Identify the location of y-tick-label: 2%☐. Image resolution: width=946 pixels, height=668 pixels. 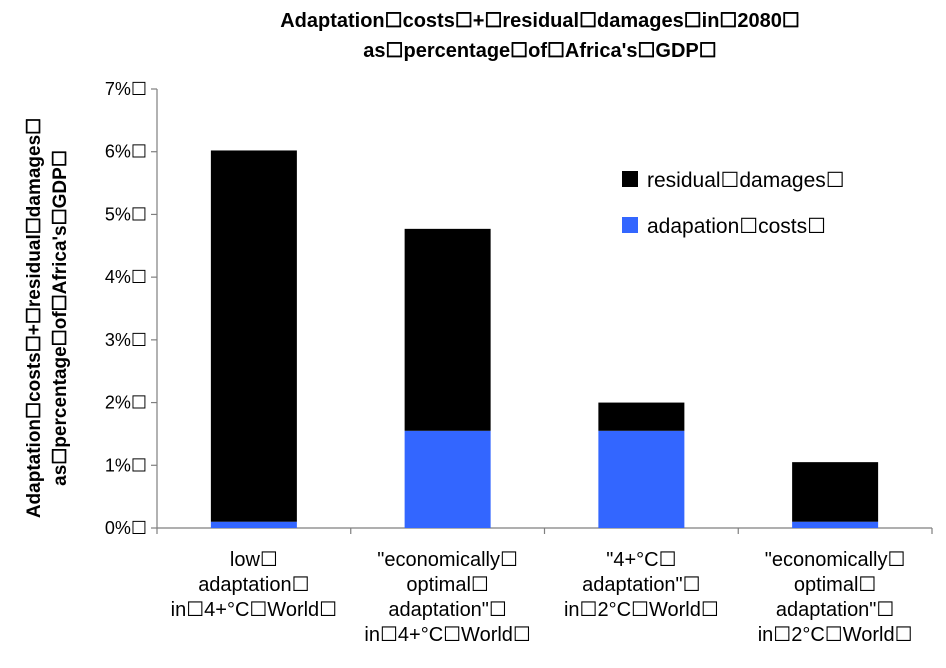
(126, 403).